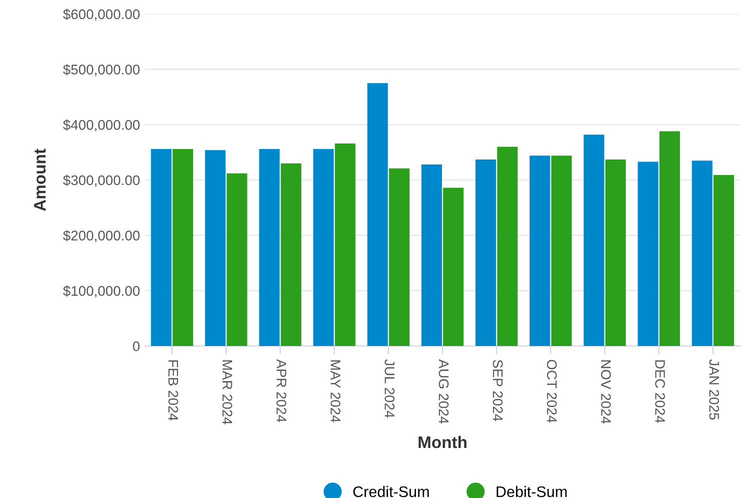  What do you see at coordinates (101, 14) in the screenshot?
I see `y-tick-label: $600,000.00` at bounding box center [101, 14].